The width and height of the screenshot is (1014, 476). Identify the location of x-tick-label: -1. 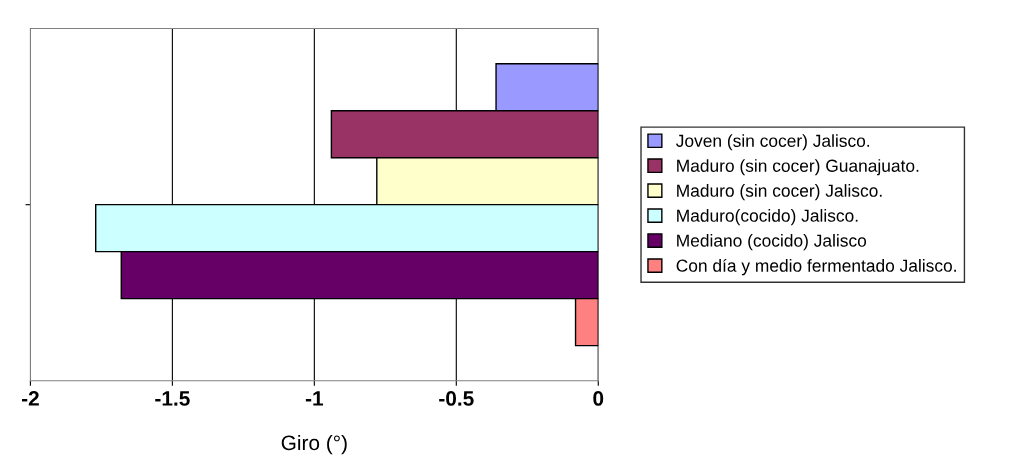
(314, 398).